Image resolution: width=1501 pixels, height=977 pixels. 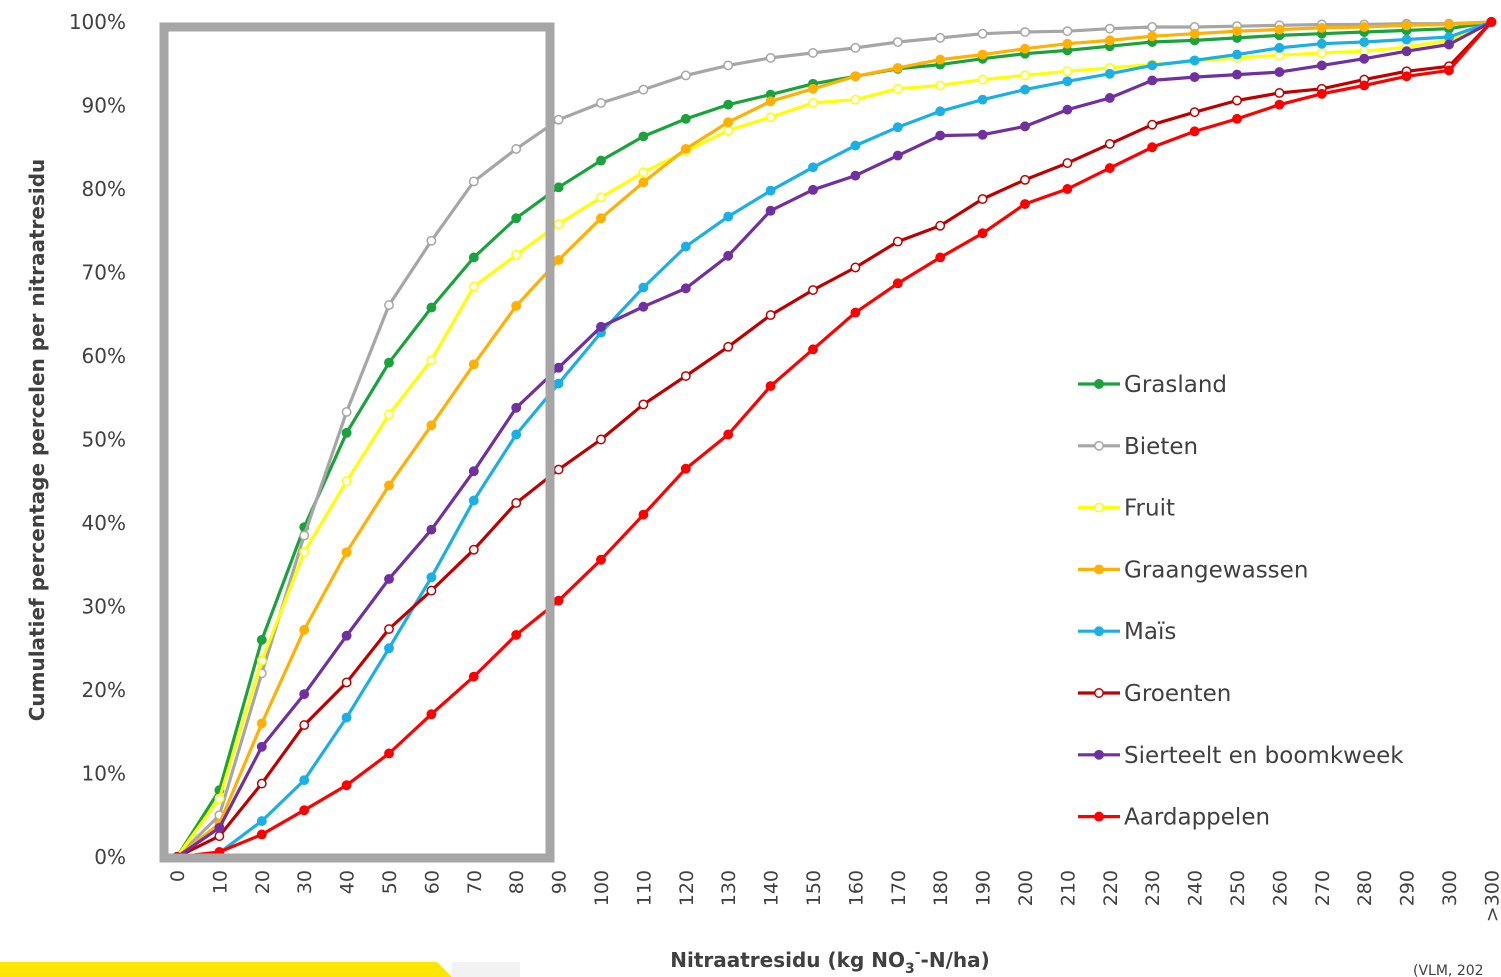 What do you see at coordinates (1068, 888) in the screenshot?
I see `x-tick-label: 210` at bounding box center [1068, 888].